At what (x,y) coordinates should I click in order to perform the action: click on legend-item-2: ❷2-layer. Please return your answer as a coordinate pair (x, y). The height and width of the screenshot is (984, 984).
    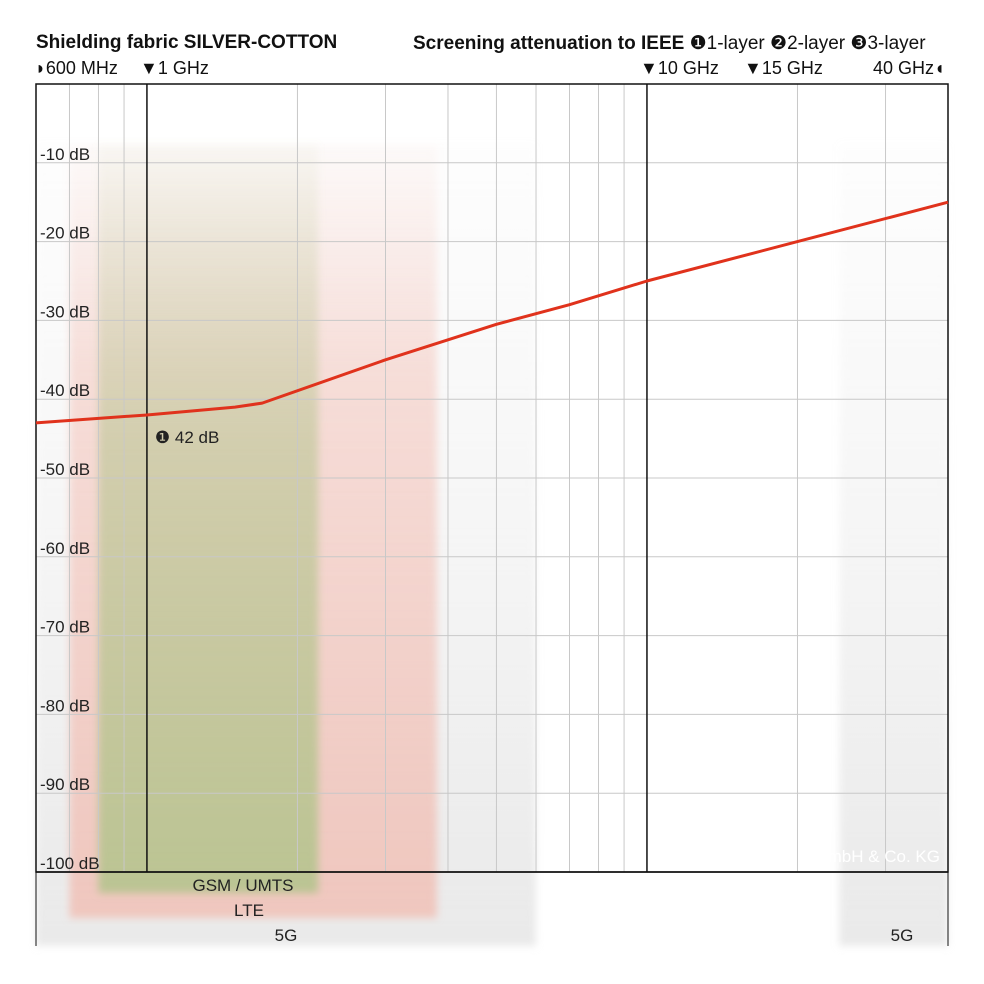
    Looking at the image, I should click on (808, 43).